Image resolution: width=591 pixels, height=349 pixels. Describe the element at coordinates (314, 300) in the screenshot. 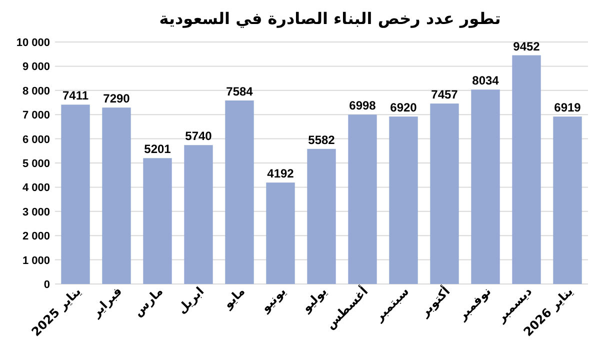

I see `x-tick-label: يوليو` at that location.